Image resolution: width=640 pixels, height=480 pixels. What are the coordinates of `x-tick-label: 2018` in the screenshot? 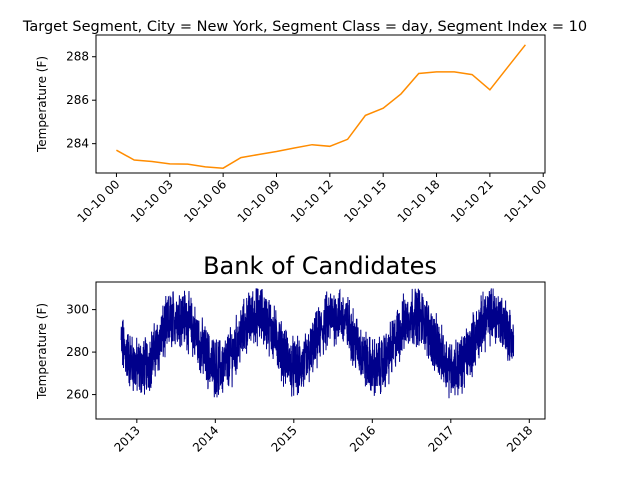 It's located at (519, 438).